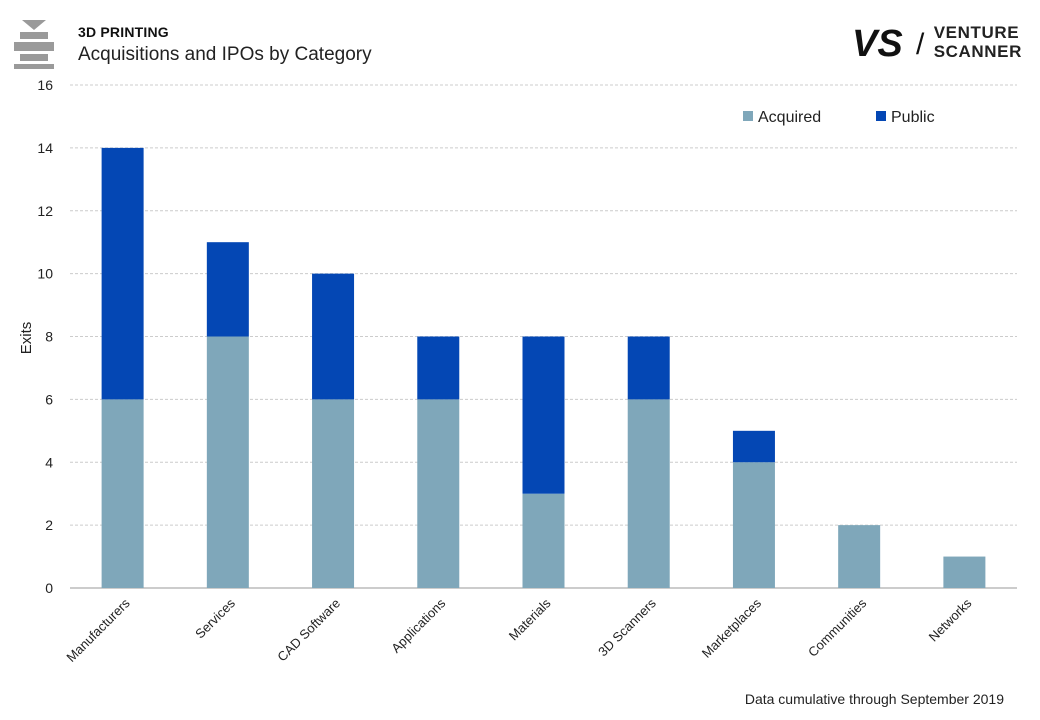  What do you see at coordinates (215, 618) in the screenshot?
I see `x-tick-label: Services` at bounding box center [215, 618].